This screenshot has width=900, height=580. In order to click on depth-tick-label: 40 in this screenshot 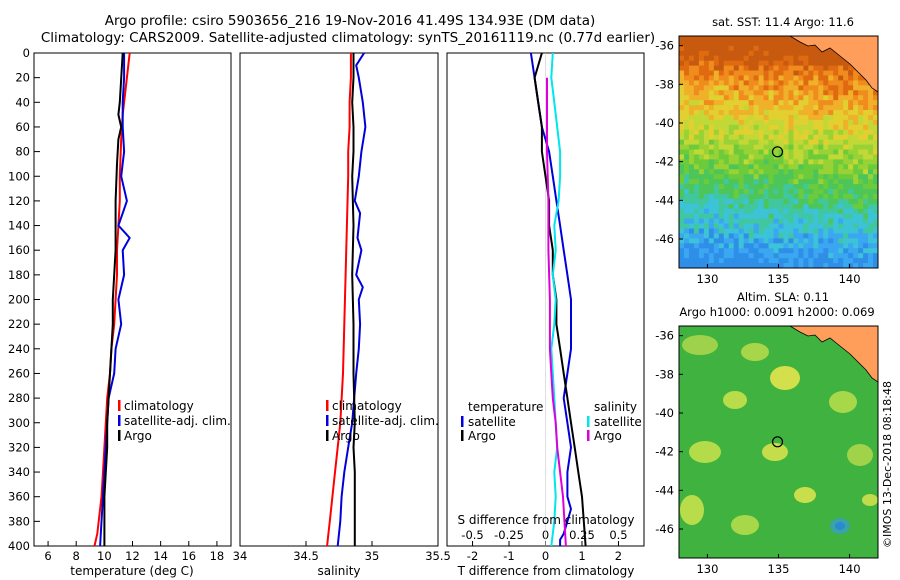, I will do `click(22, 102)`.